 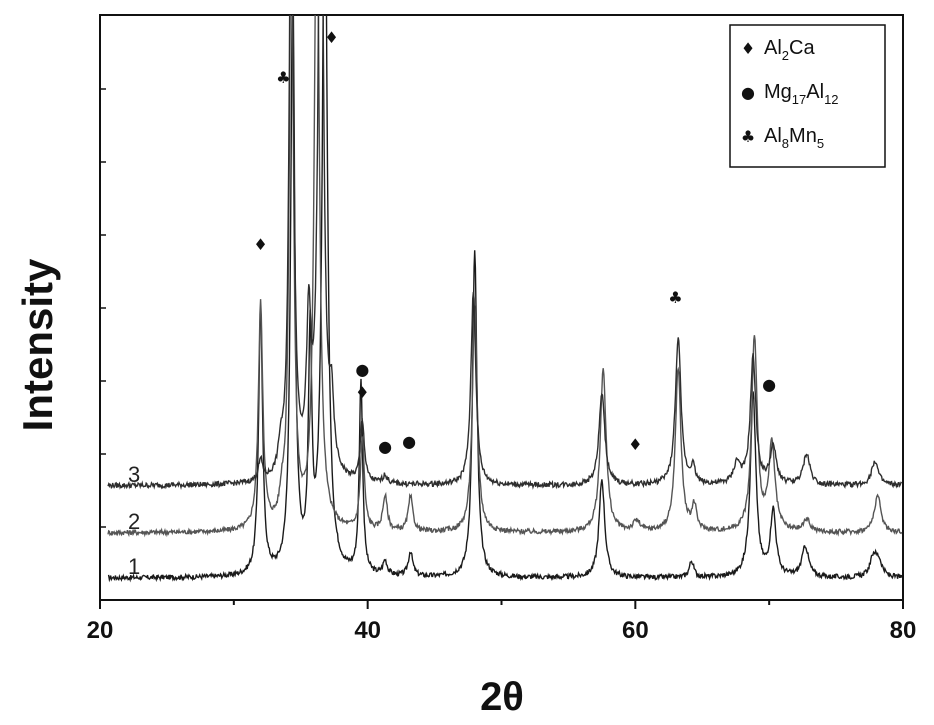 I want to click on legend-entry: Mg17Al12, so click(x=801, y=94).